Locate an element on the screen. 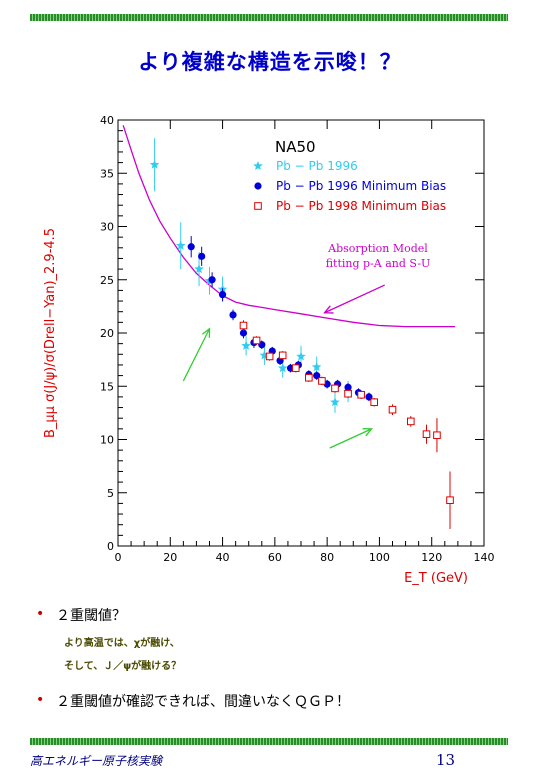 The width and height of the screenshot is (540, 780). y-tick-label: 10 is located at coordinates (107, 440).